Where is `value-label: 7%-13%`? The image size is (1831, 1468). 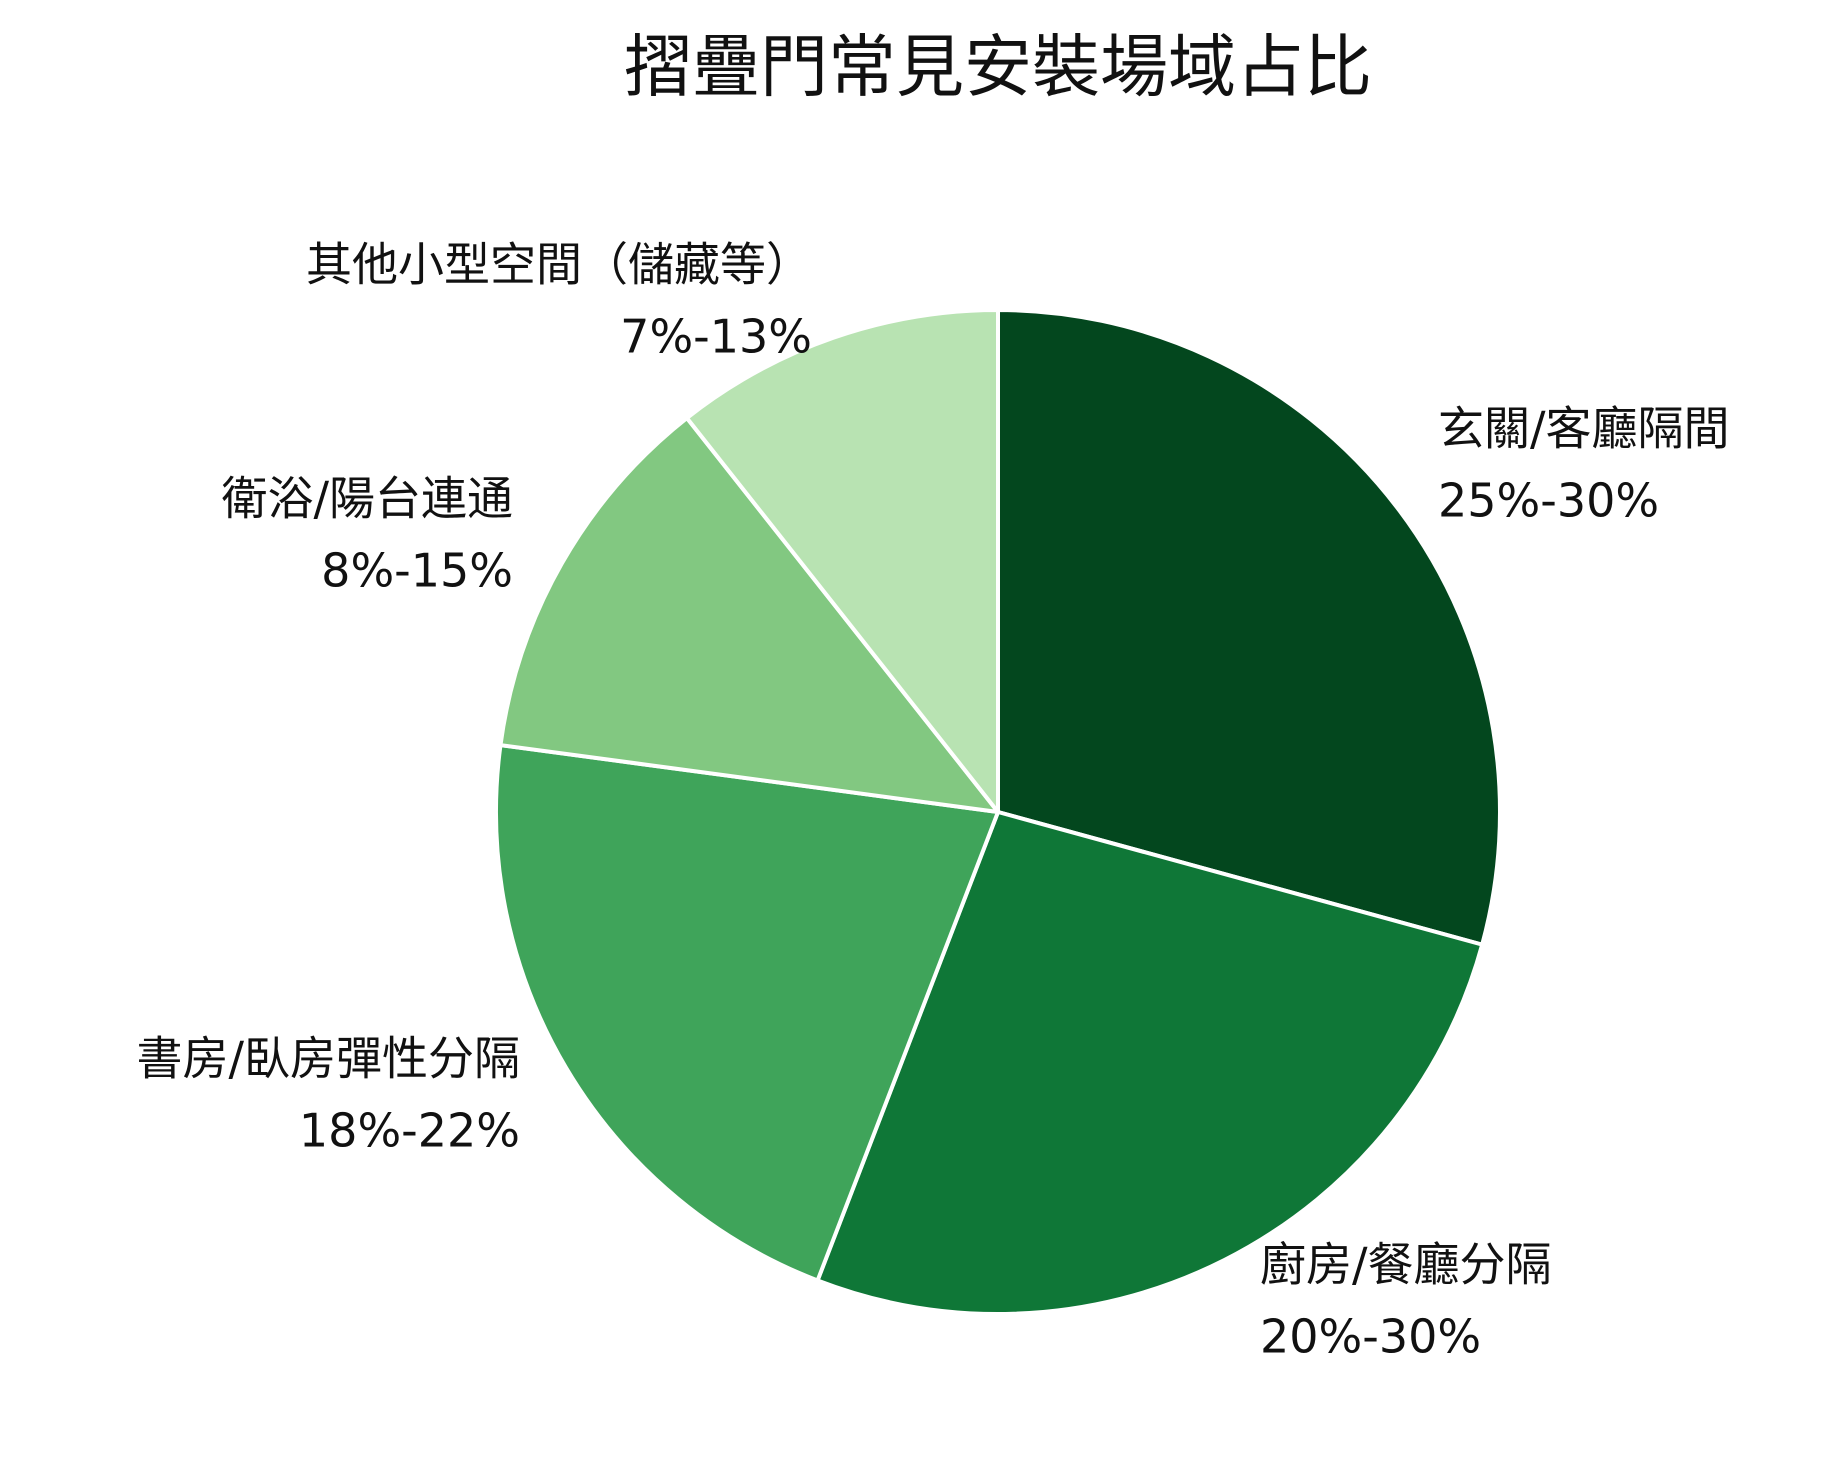
value-label: 7%-13% is located at coordinates (716, 337).